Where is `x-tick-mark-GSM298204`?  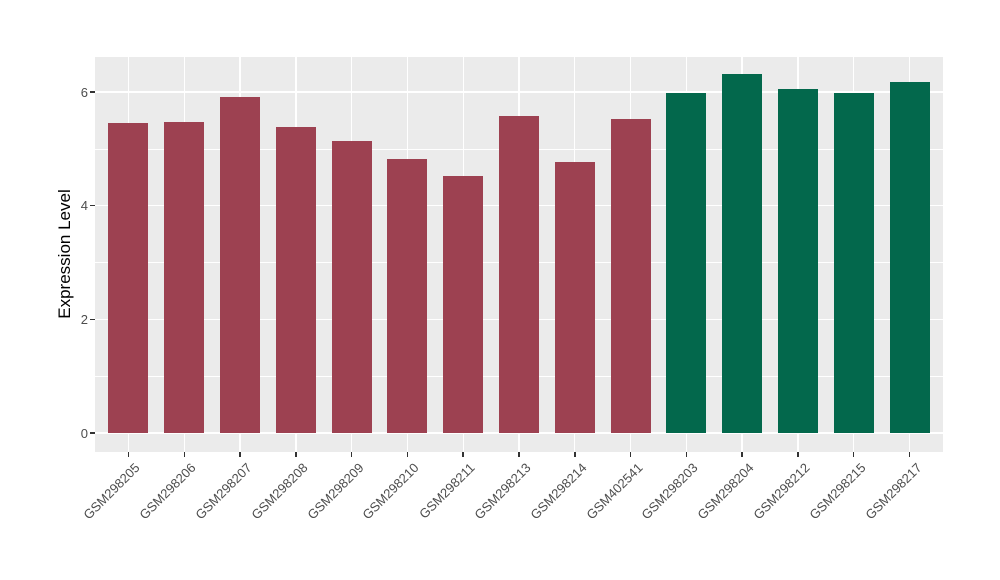 x-tick-mark-GSM298204 is located at coordinates (742, 454).